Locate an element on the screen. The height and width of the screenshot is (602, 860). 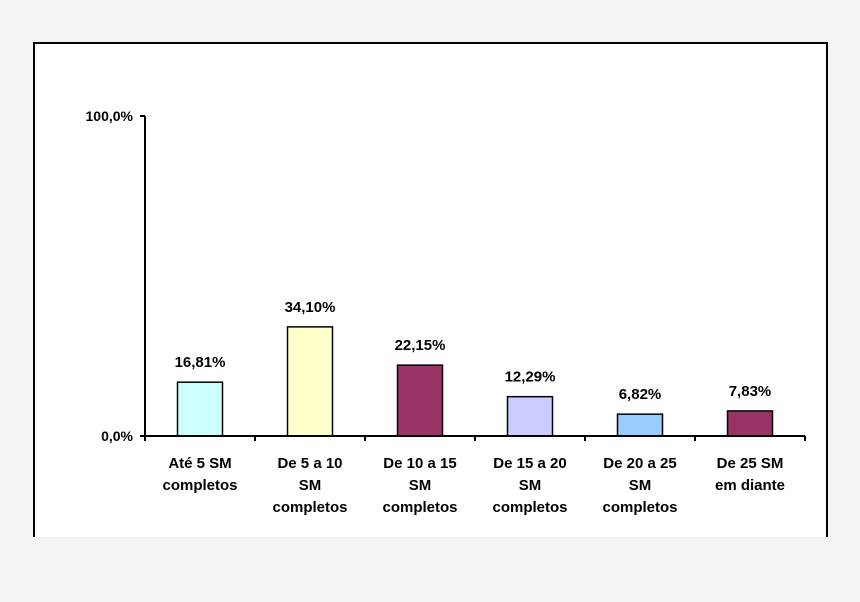
category-label-3-line-2: completos is located at coordinates (529, 507).